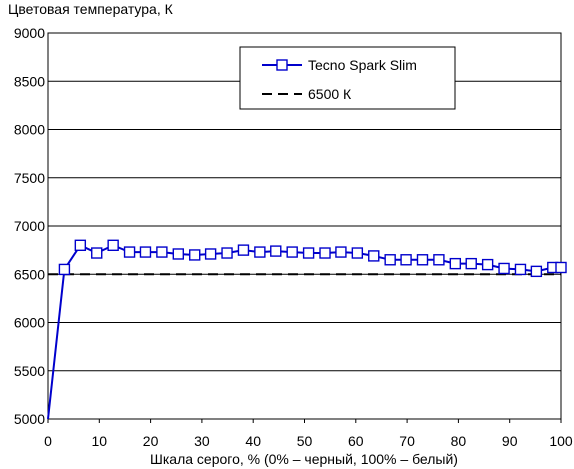  I want to click on x-tick-label: 20, so click(151, 441).